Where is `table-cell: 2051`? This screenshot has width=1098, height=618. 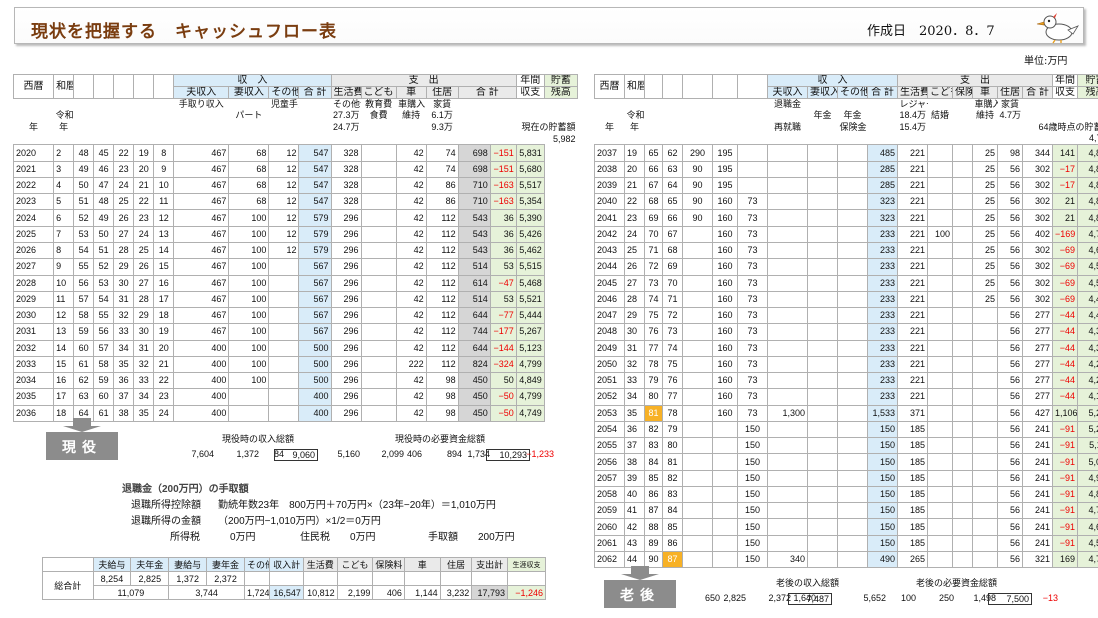
table-cell: 2051 is located at coordinates (609, 381).